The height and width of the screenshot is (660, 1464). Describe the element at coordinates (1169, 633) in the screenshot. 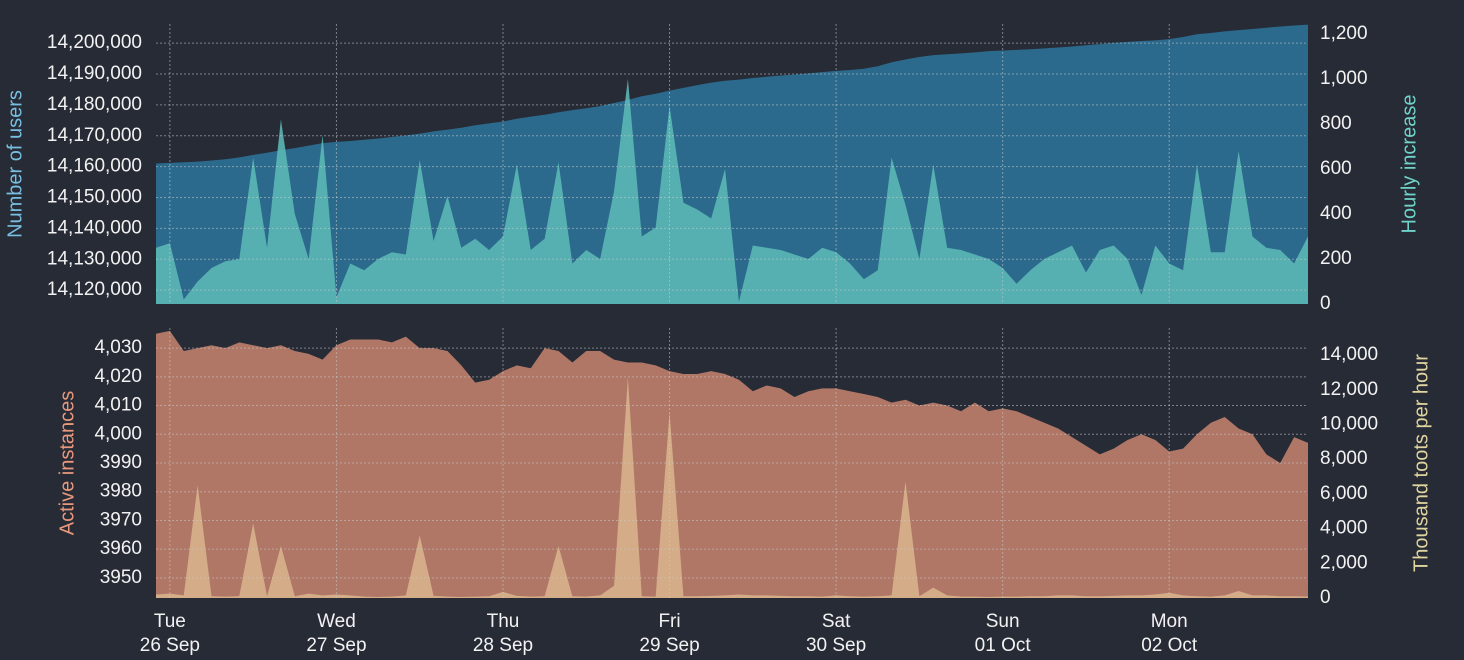

I see `x-tick-label: Mon 02 Oct` at that location.